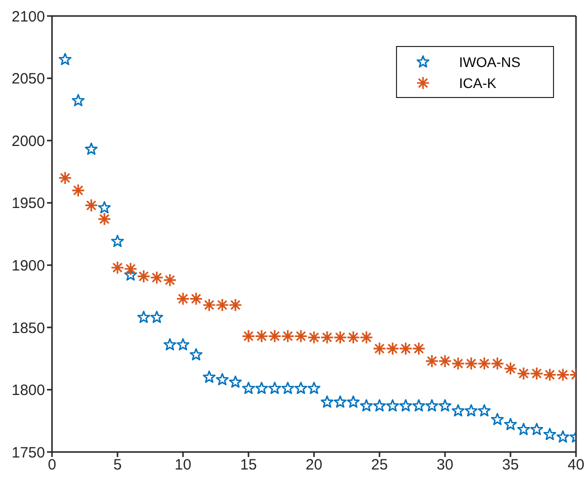  I want to click on x-tick-label: 20, so click(314, 465).